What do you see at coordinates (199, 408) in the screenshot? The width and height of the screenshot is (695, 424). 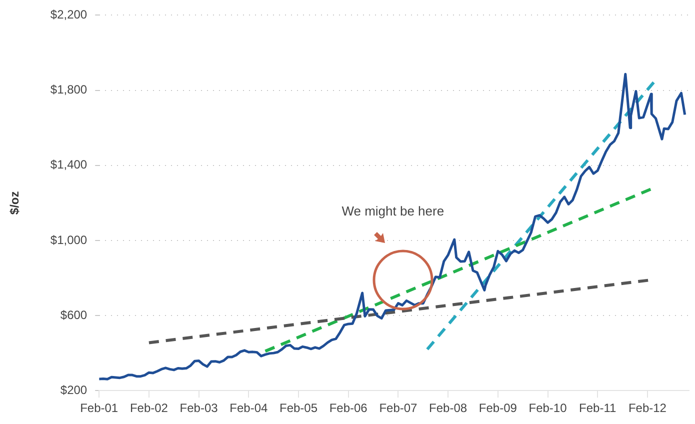 I see `x-tick-label: Feb-03` at bounding box center [199, 408].